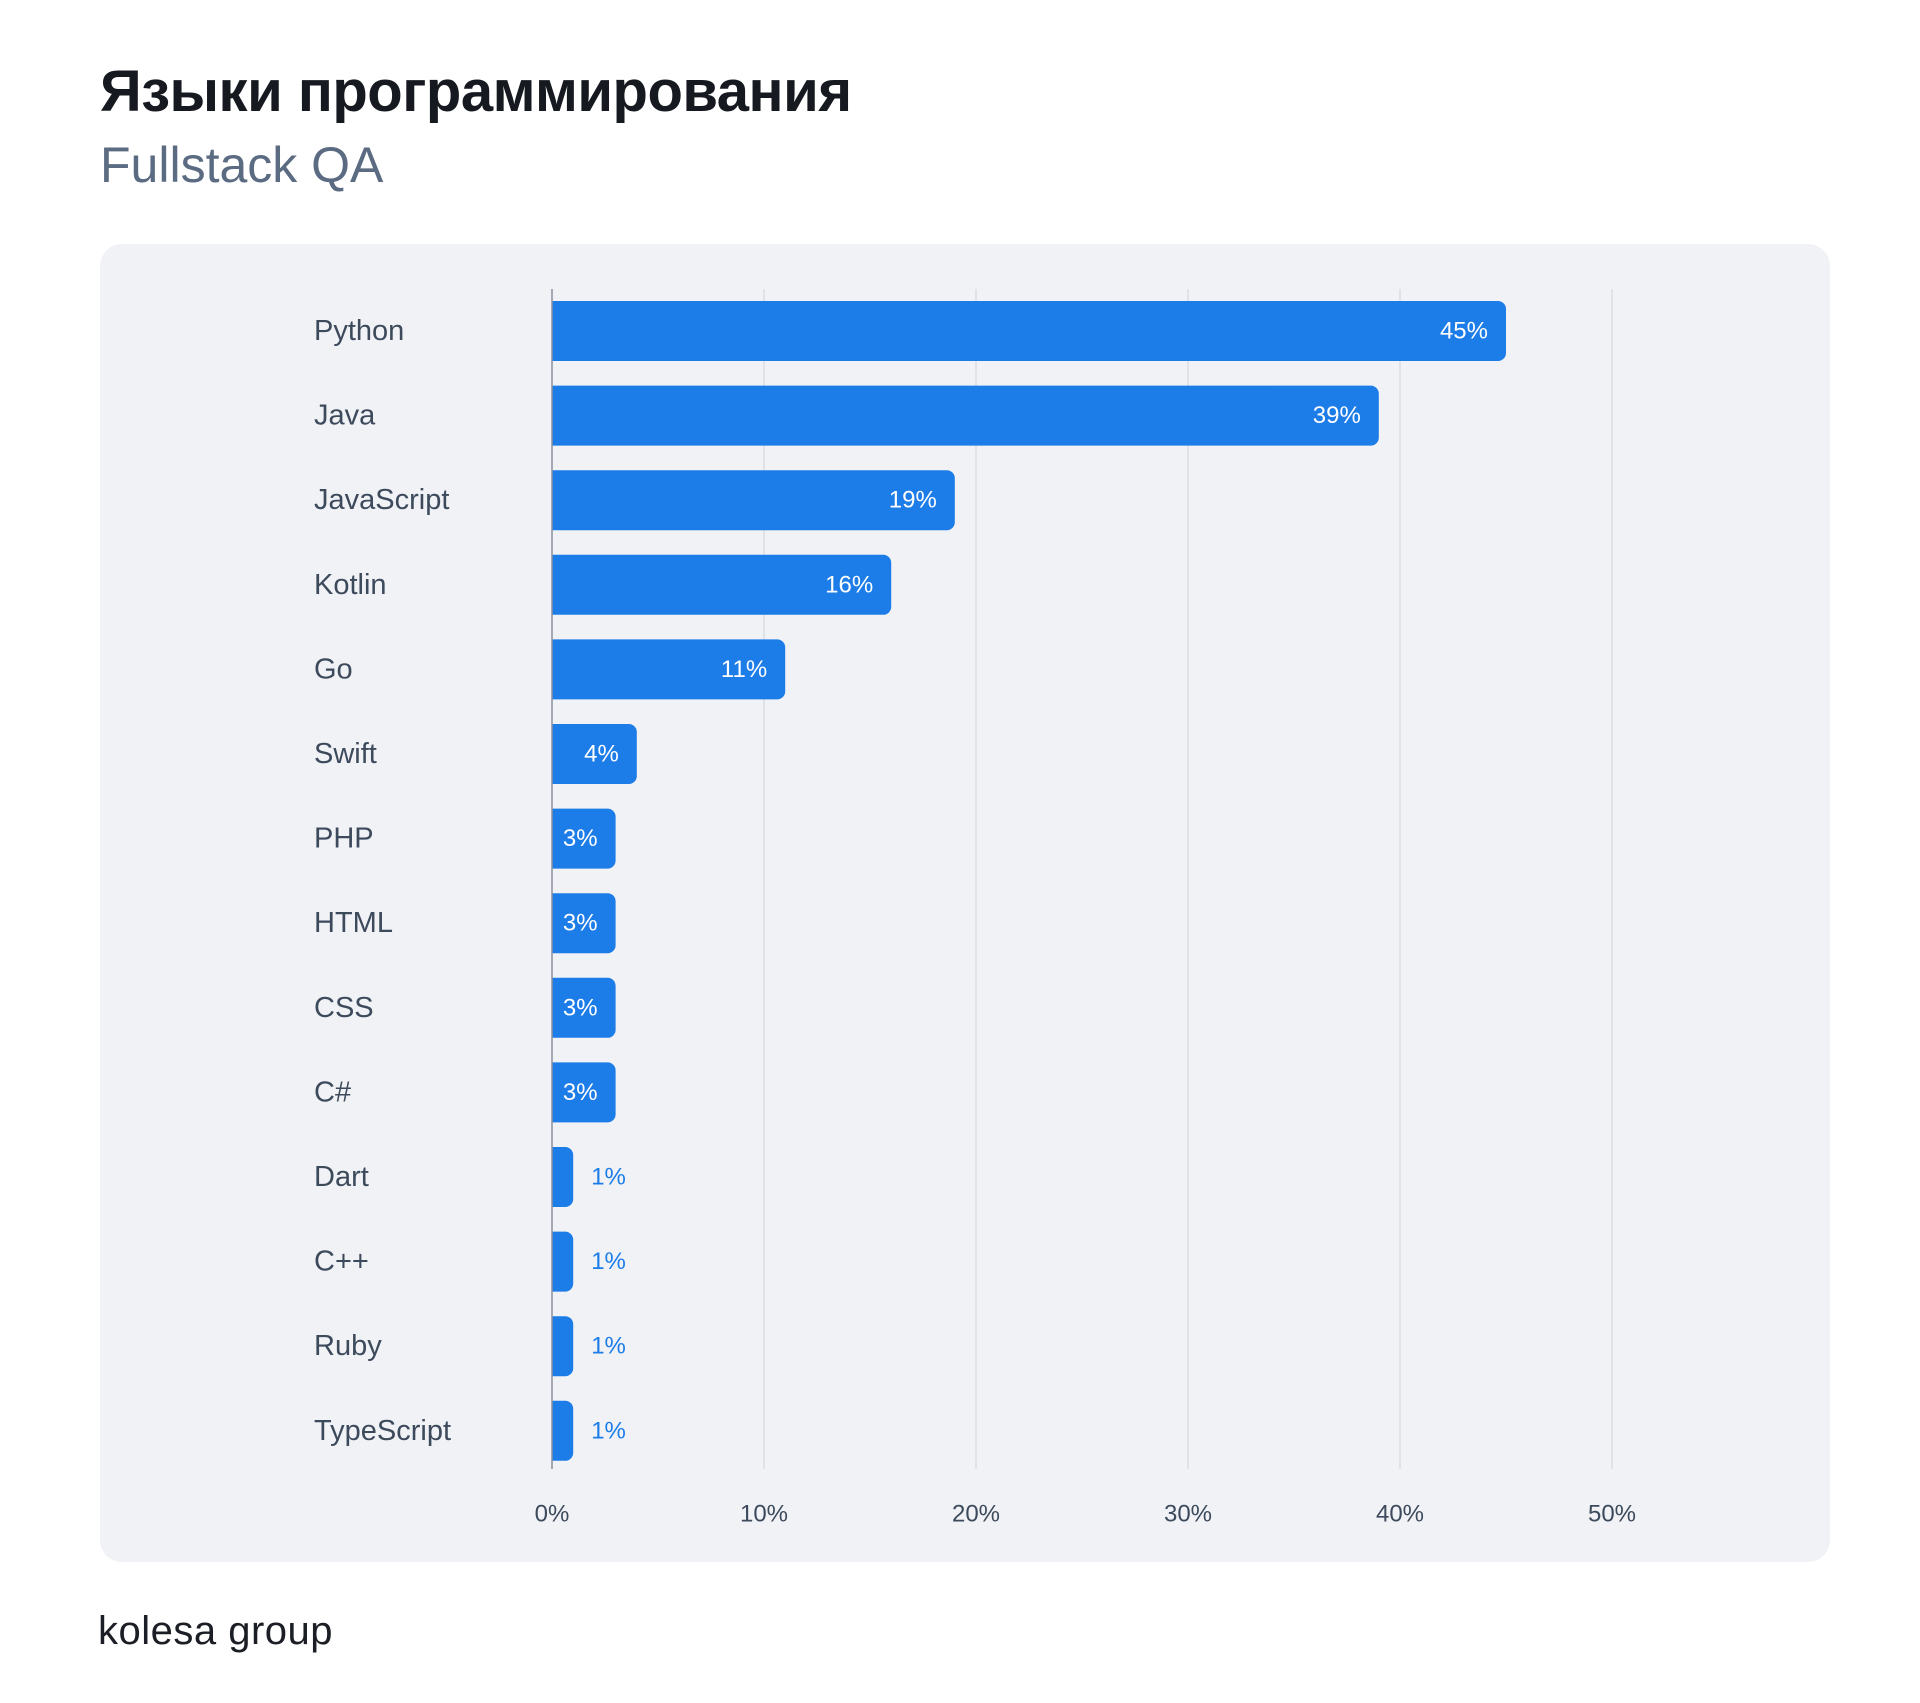 Image resolution: width=1920 pixels, height=1703 pixels. Describe the element at coordinates (344, 839) in the screenshot. I see `category-label-php: PHP` at that location.